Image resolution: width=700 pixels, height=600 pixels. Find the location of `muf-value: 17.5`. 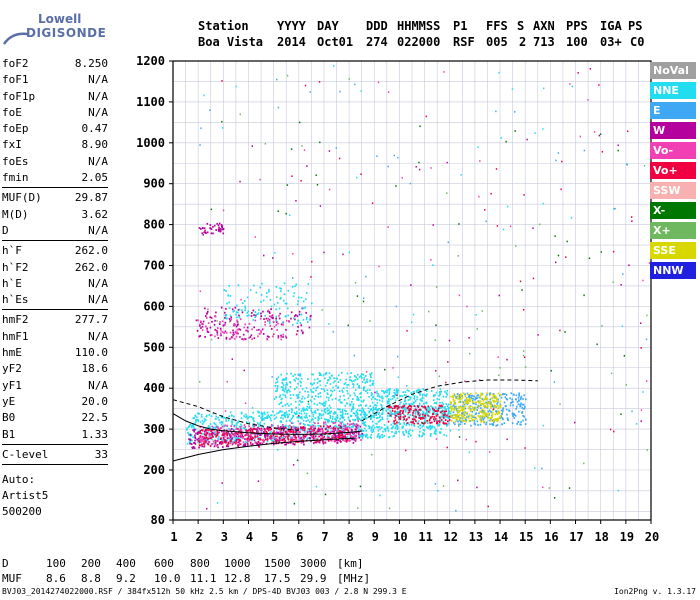

muf-value: 17.5 is located at coordinates (277, 578).